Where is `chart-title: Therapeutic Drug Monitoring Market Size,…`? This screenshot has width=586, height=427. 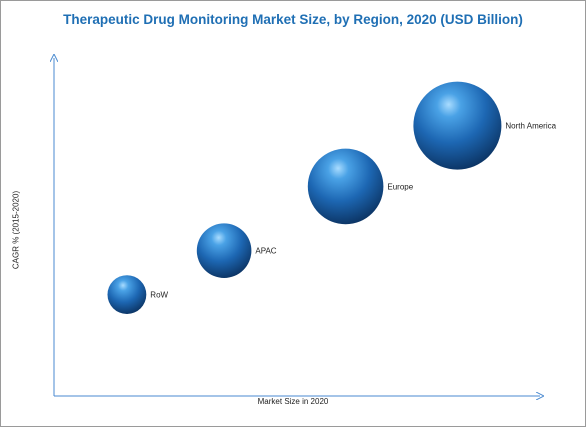
chart-title: Therapeutic Drug Monitoring Market Size,… is located at coordinates (293, 19).